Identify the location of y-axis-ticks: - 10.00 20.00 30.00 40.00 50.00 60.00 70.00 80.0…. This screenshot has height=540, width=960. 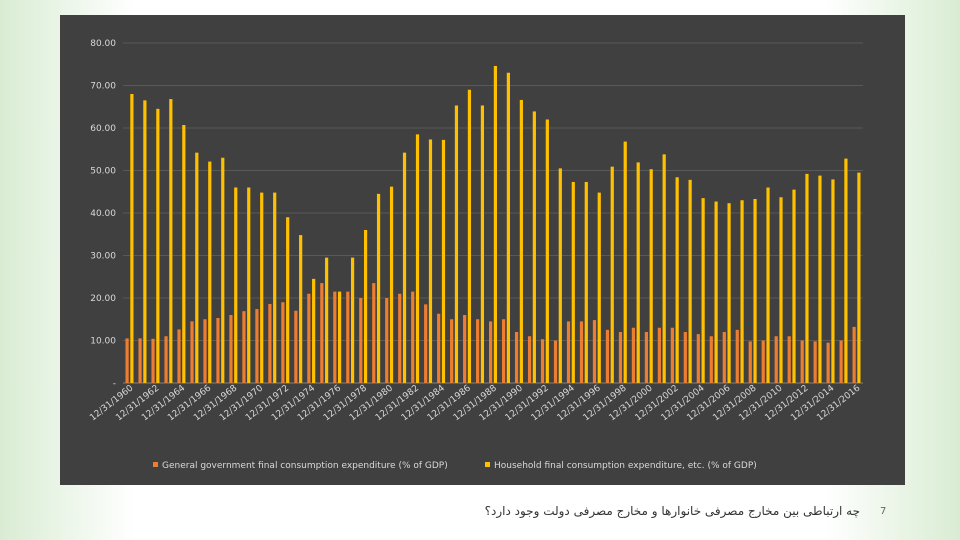
(103, 214).